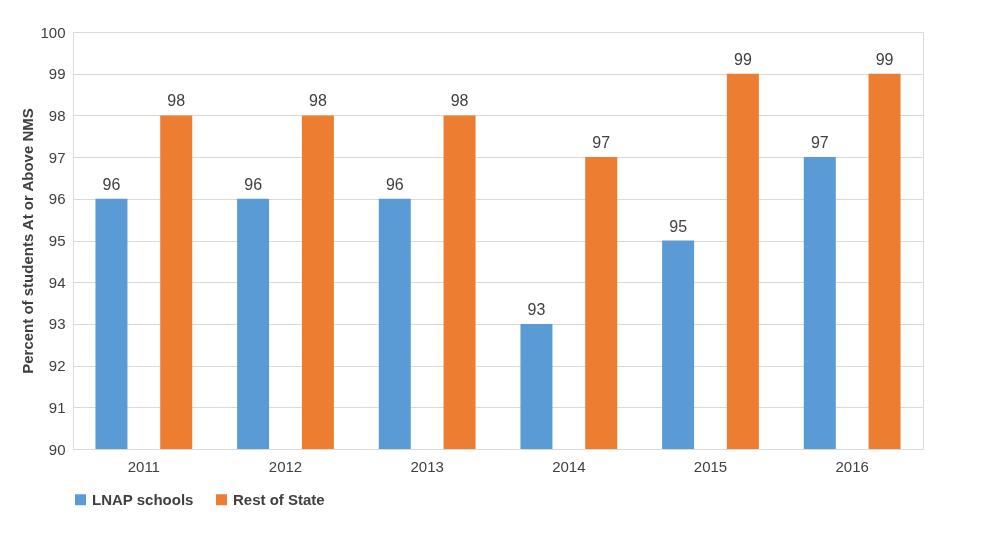 Image resolution: width=1004 pixels, height=535 pixels. Describe the element at coordinates (710, 466) in the screenshot. I see `x-tick-label: 2015` at that location.